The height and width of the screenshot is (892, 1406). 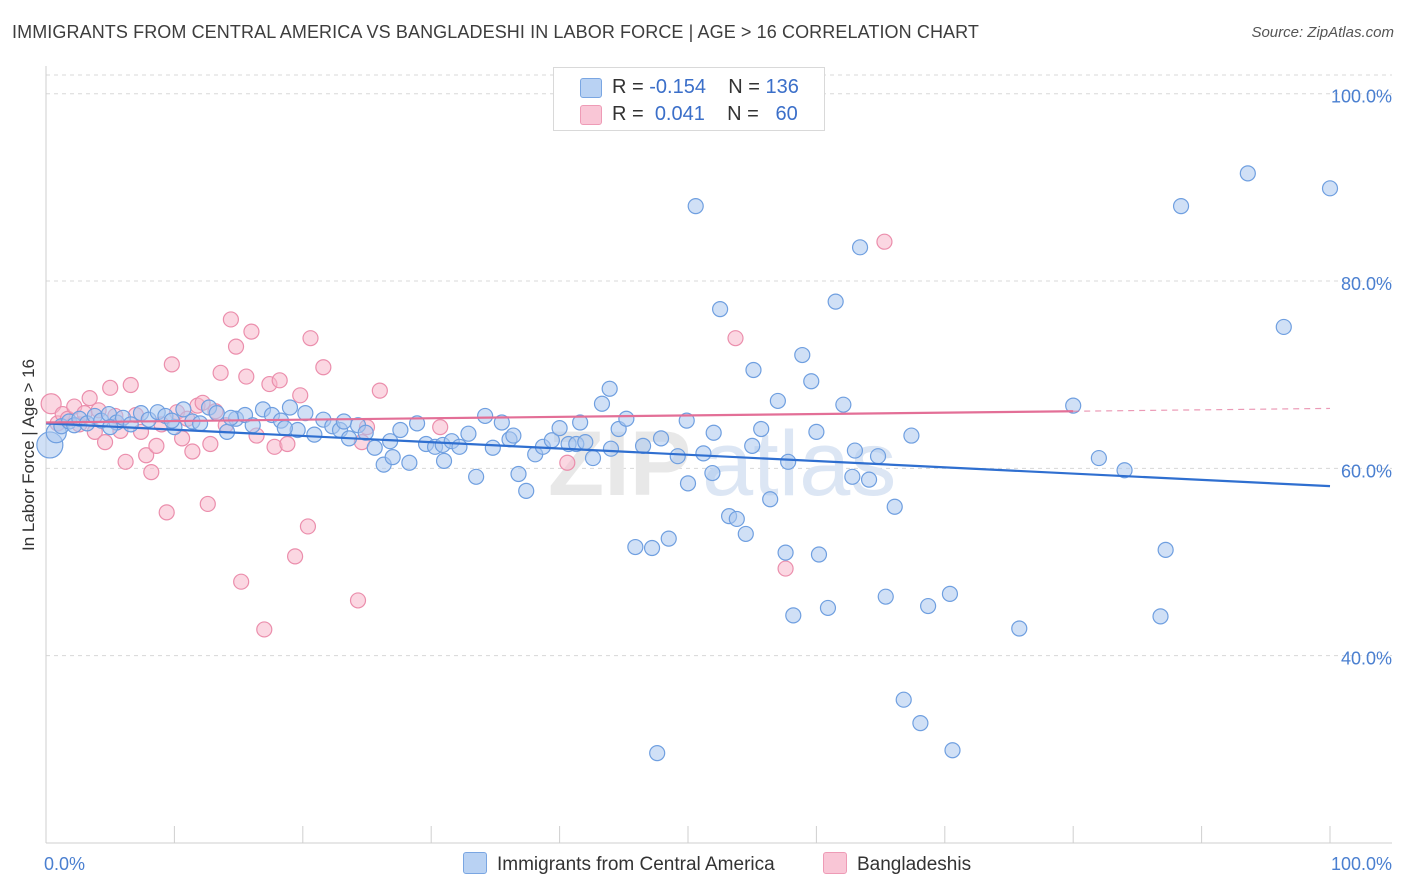 What do you see at coordinates (1361, 864) in the screenshot?
I see `x-tick-label-max: 100.0%` at bounding box center [1361, 864].